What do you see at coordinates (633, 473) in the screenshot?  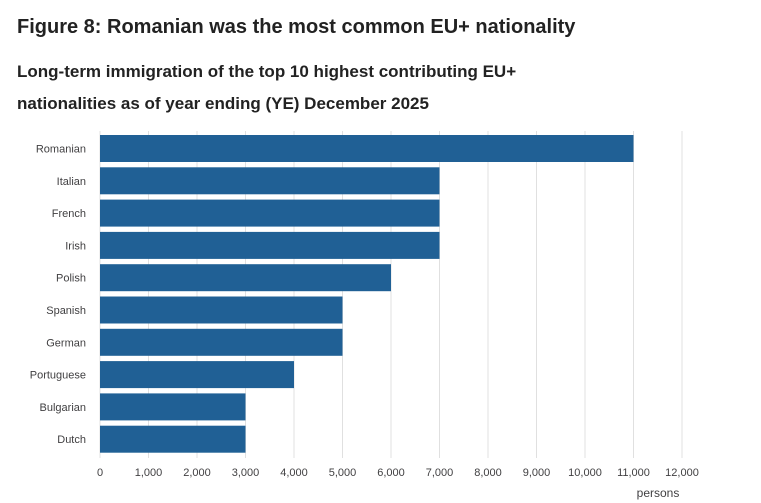 I see `x-tick-label: 11,000` at bounding box center [633, 473].